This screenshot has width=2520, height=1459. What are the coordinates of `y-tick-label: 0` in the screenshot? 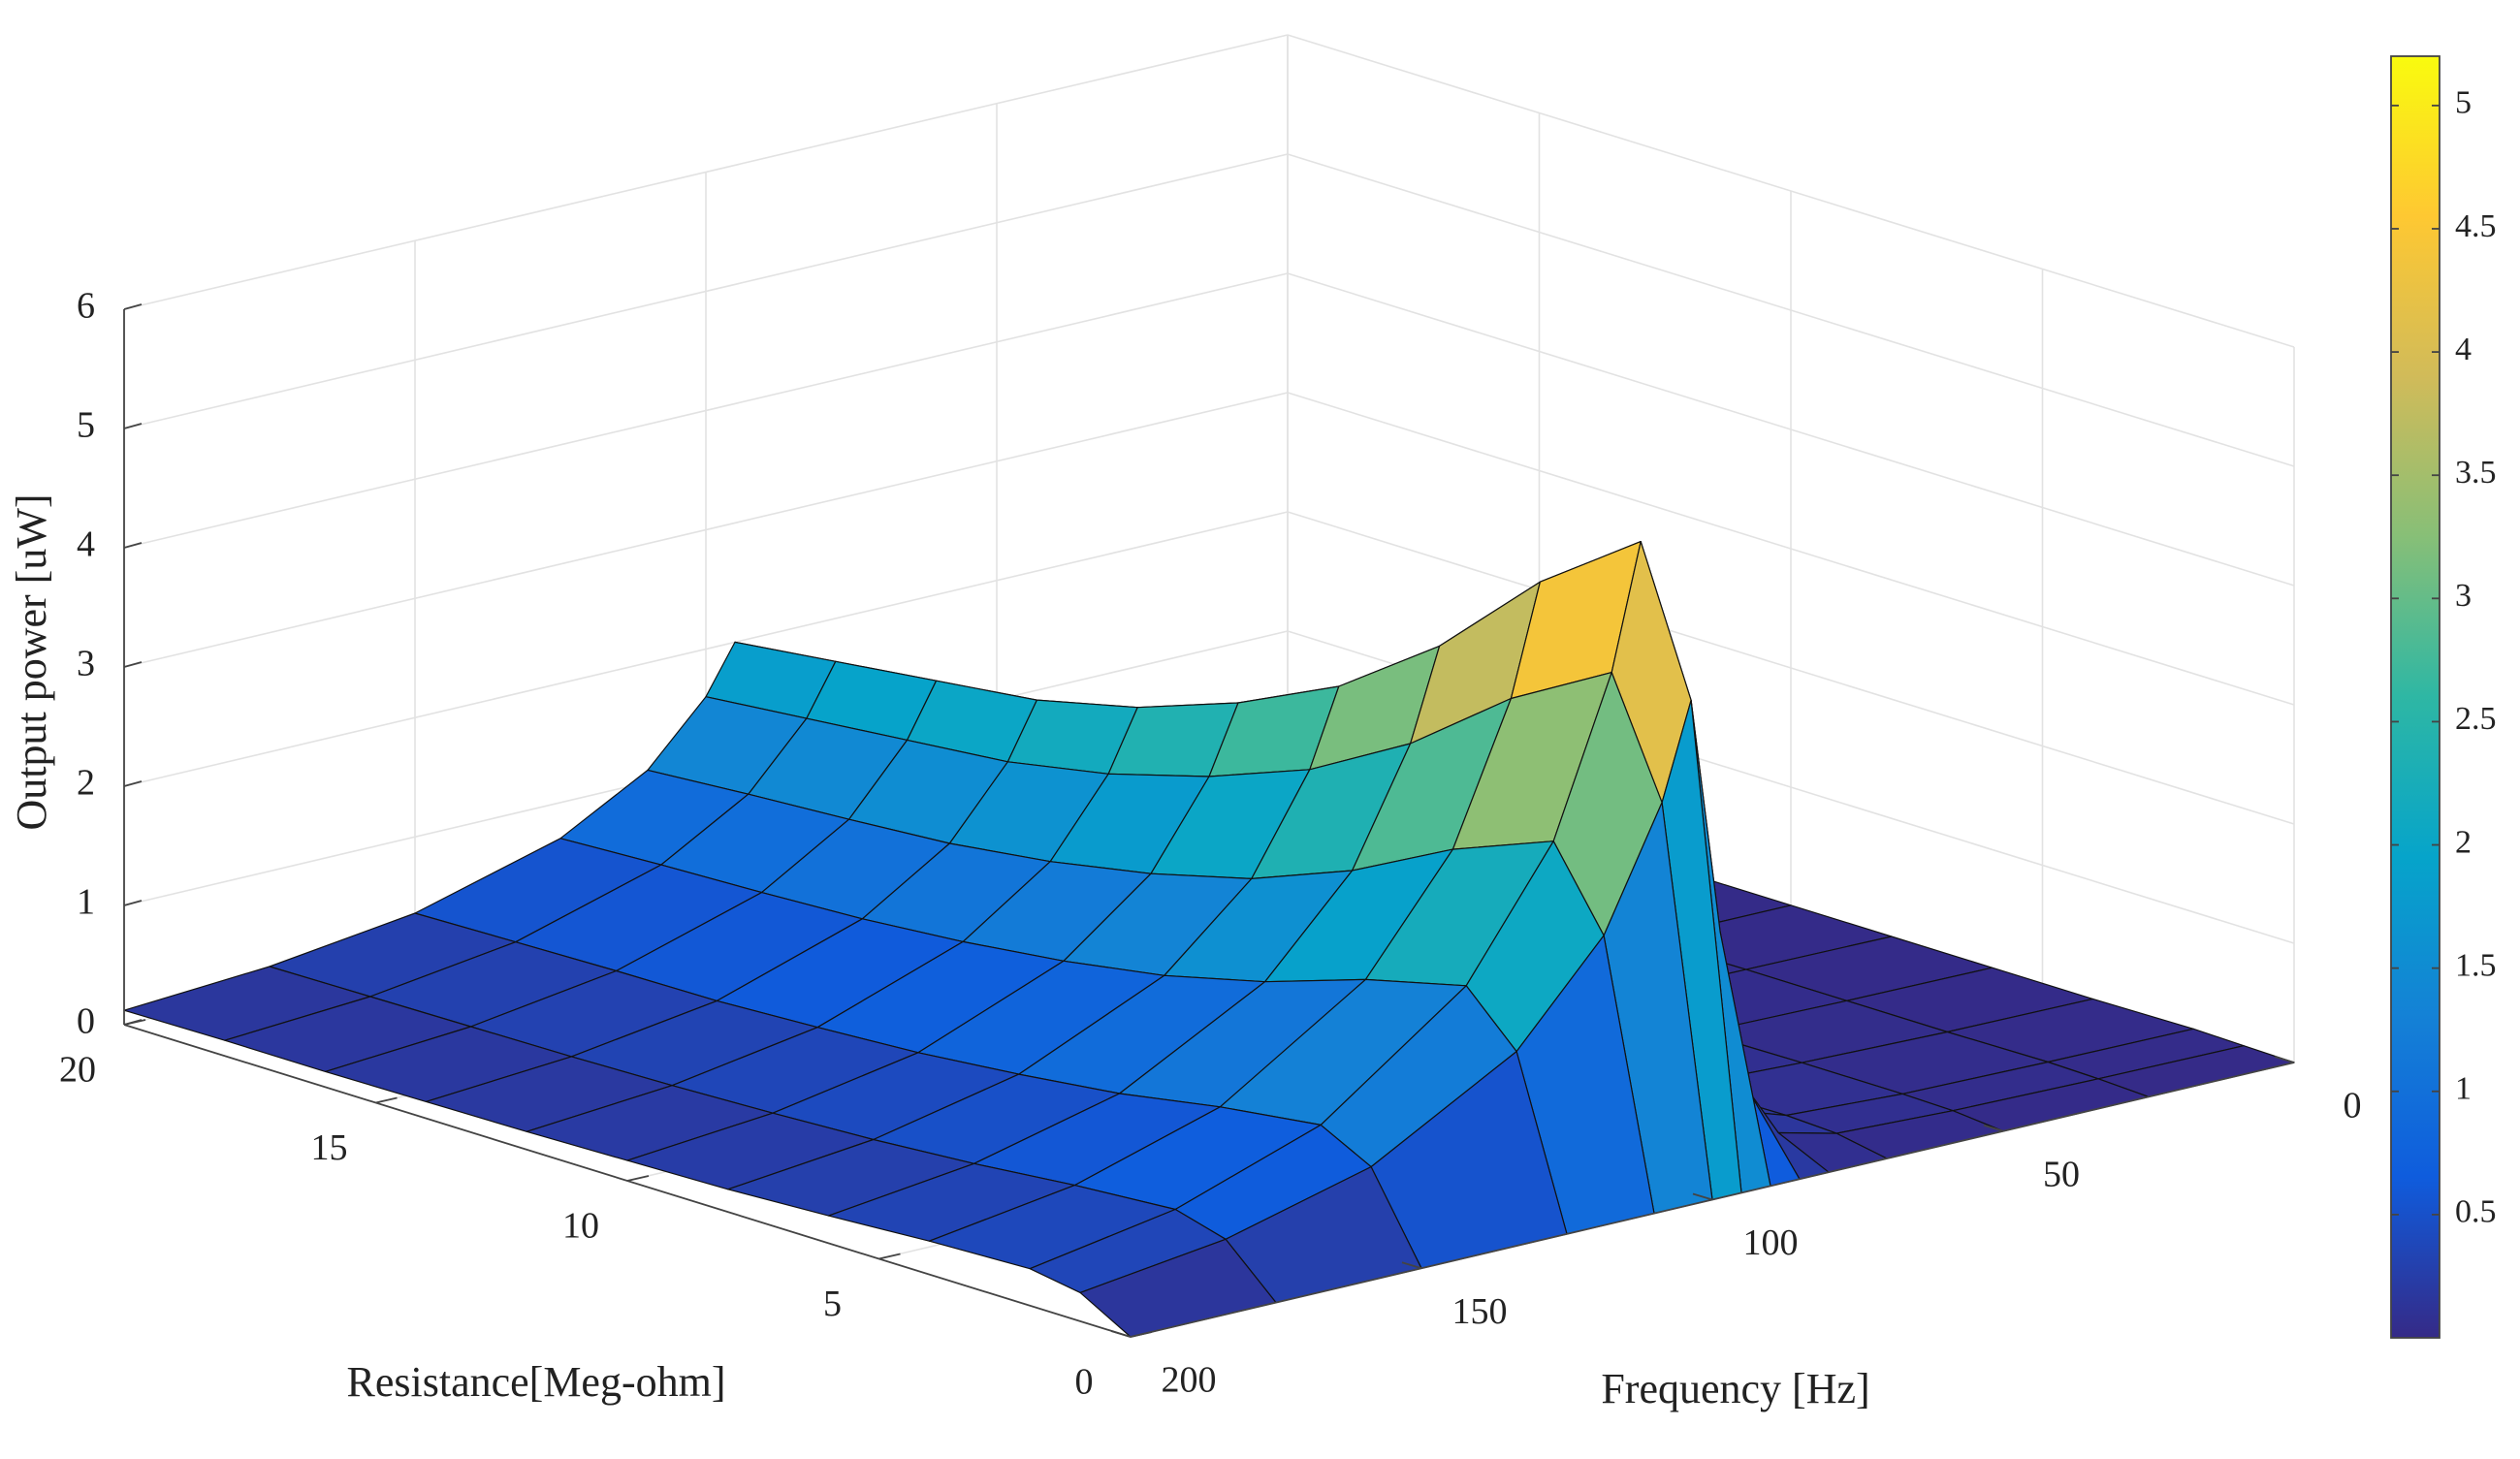 It's located at (1084, 1383).